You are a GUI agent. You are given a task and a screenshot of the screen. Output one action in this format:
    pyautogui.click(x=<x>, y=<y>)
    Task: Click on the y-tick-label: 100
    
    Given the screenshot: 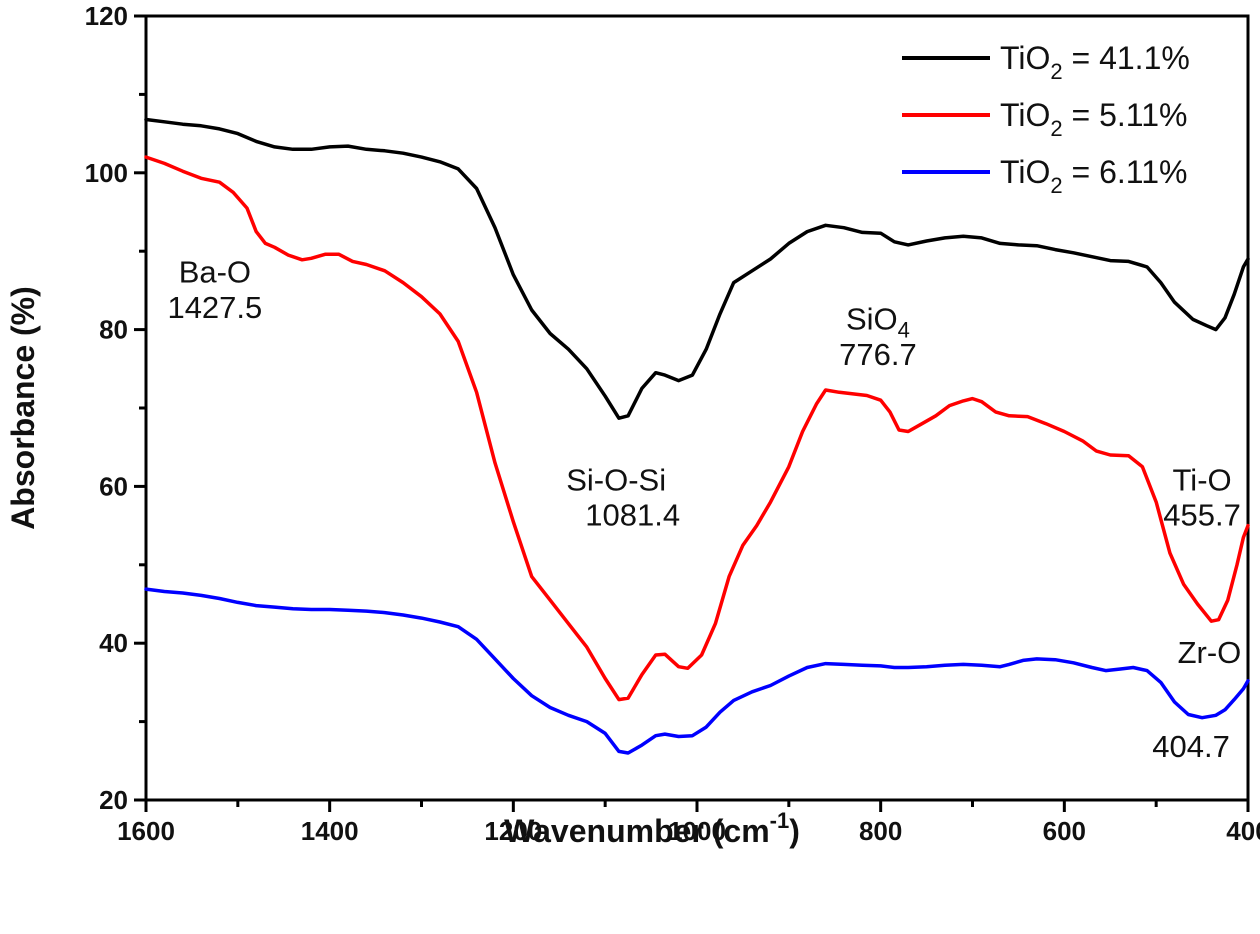 What is the action you would take?
    pyautogui.click(x=106, y=173)
    